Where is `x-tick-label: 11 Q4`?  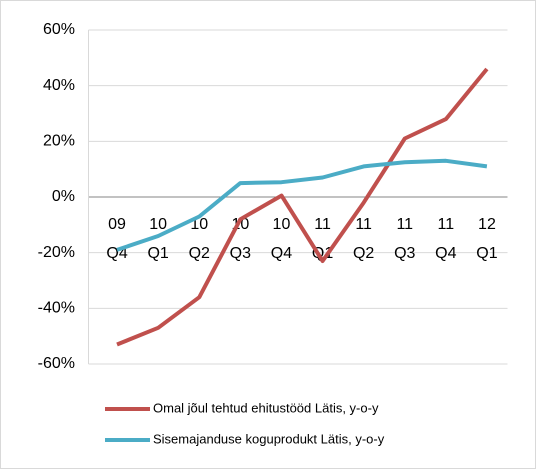
x-tick-label: 11 Q4 is located at coordinates (445, 239).